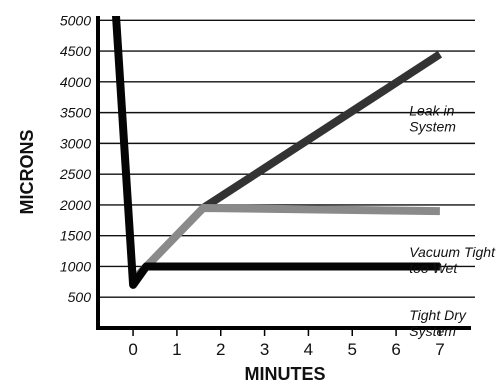  Describe the element at coordinates (176, 349) in the screenshot. I see `x-tick-label-1: 1` at that location.